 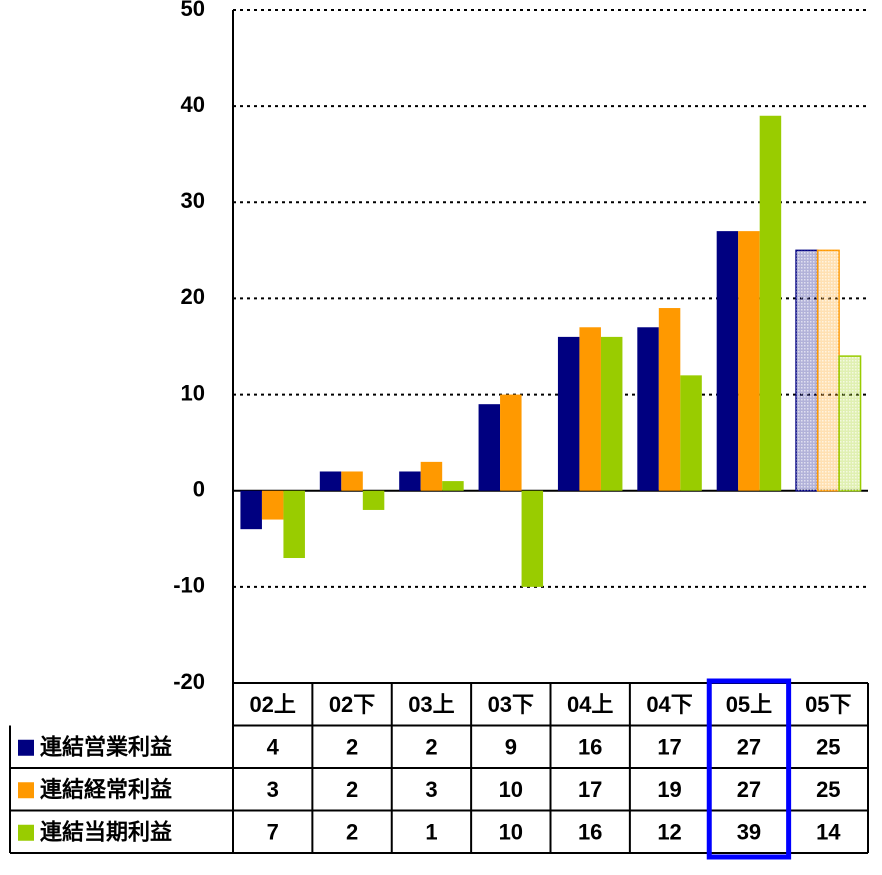 I want to click on table-value: 19, so click(x=669, y=789).